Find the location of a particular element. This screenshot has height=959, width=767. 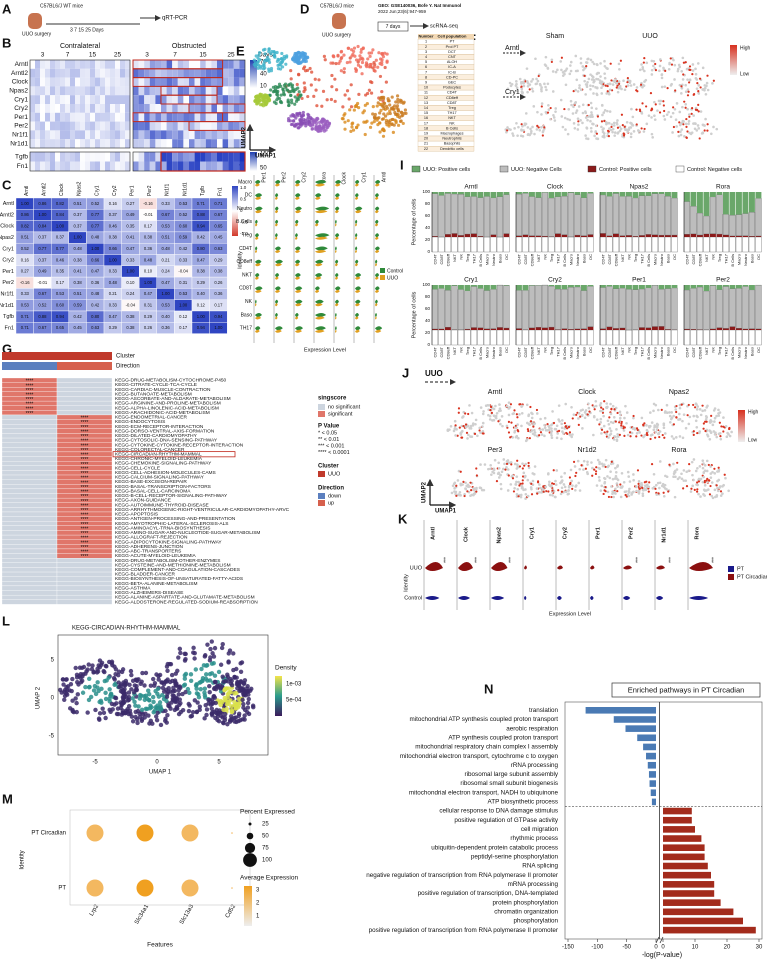

corr-value: 0.94 is located at coordinates (60, 316).